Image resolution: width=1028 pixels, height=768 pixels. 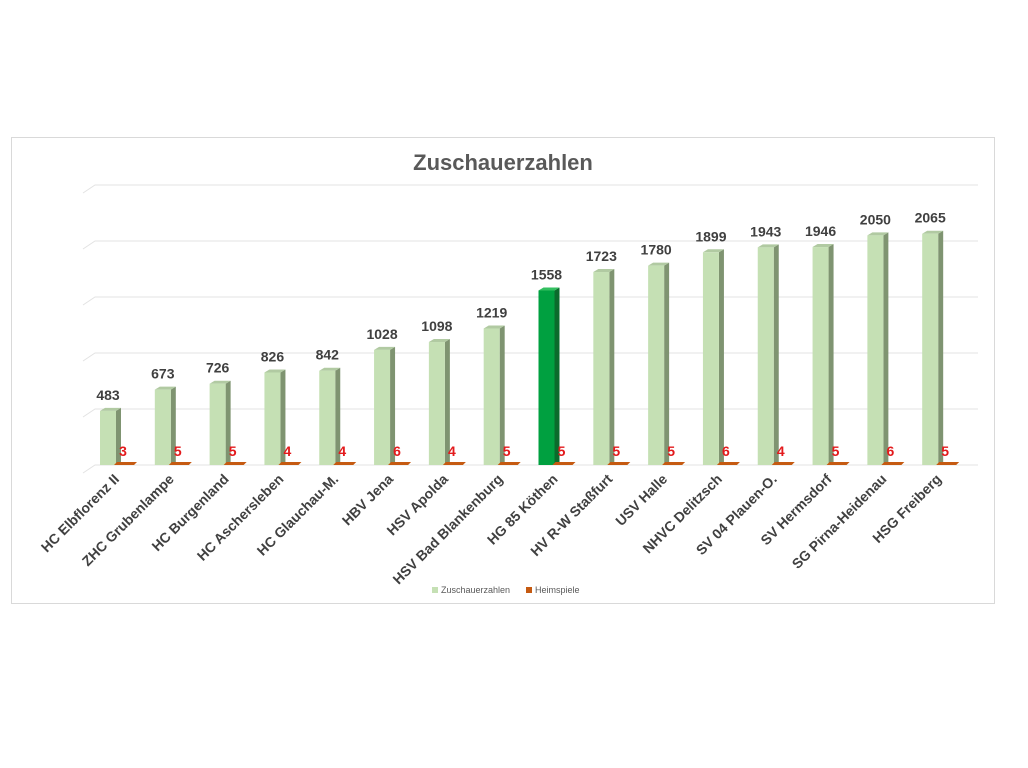 What do you see at coordinates (820, 231) in the screenshot?
I see `zuschauer-value-label: 1946` at bounding box center [820, 231].